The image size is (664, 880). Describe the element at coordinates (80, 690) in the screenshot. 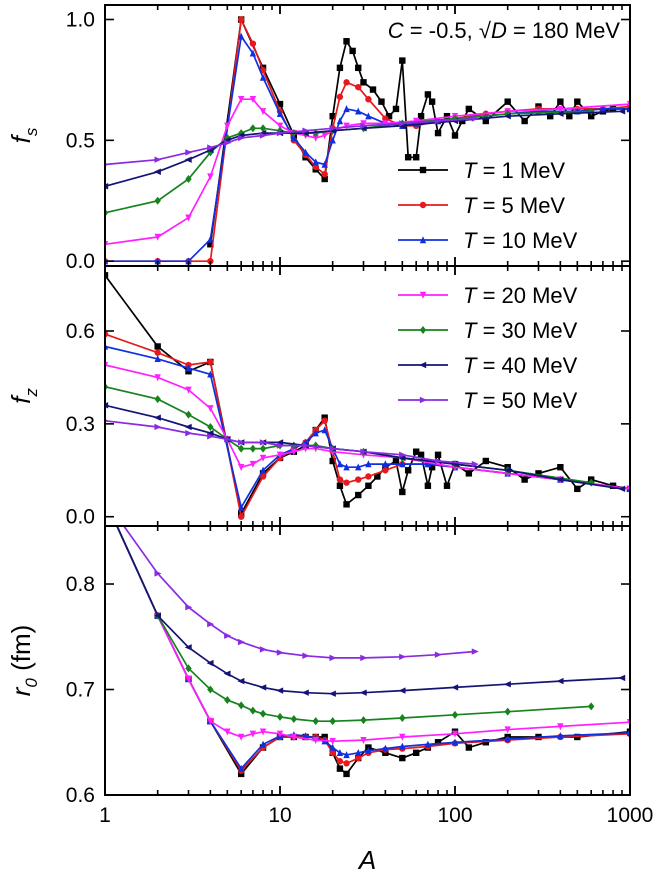

I see `y-tick-label: 0.7` at that location.